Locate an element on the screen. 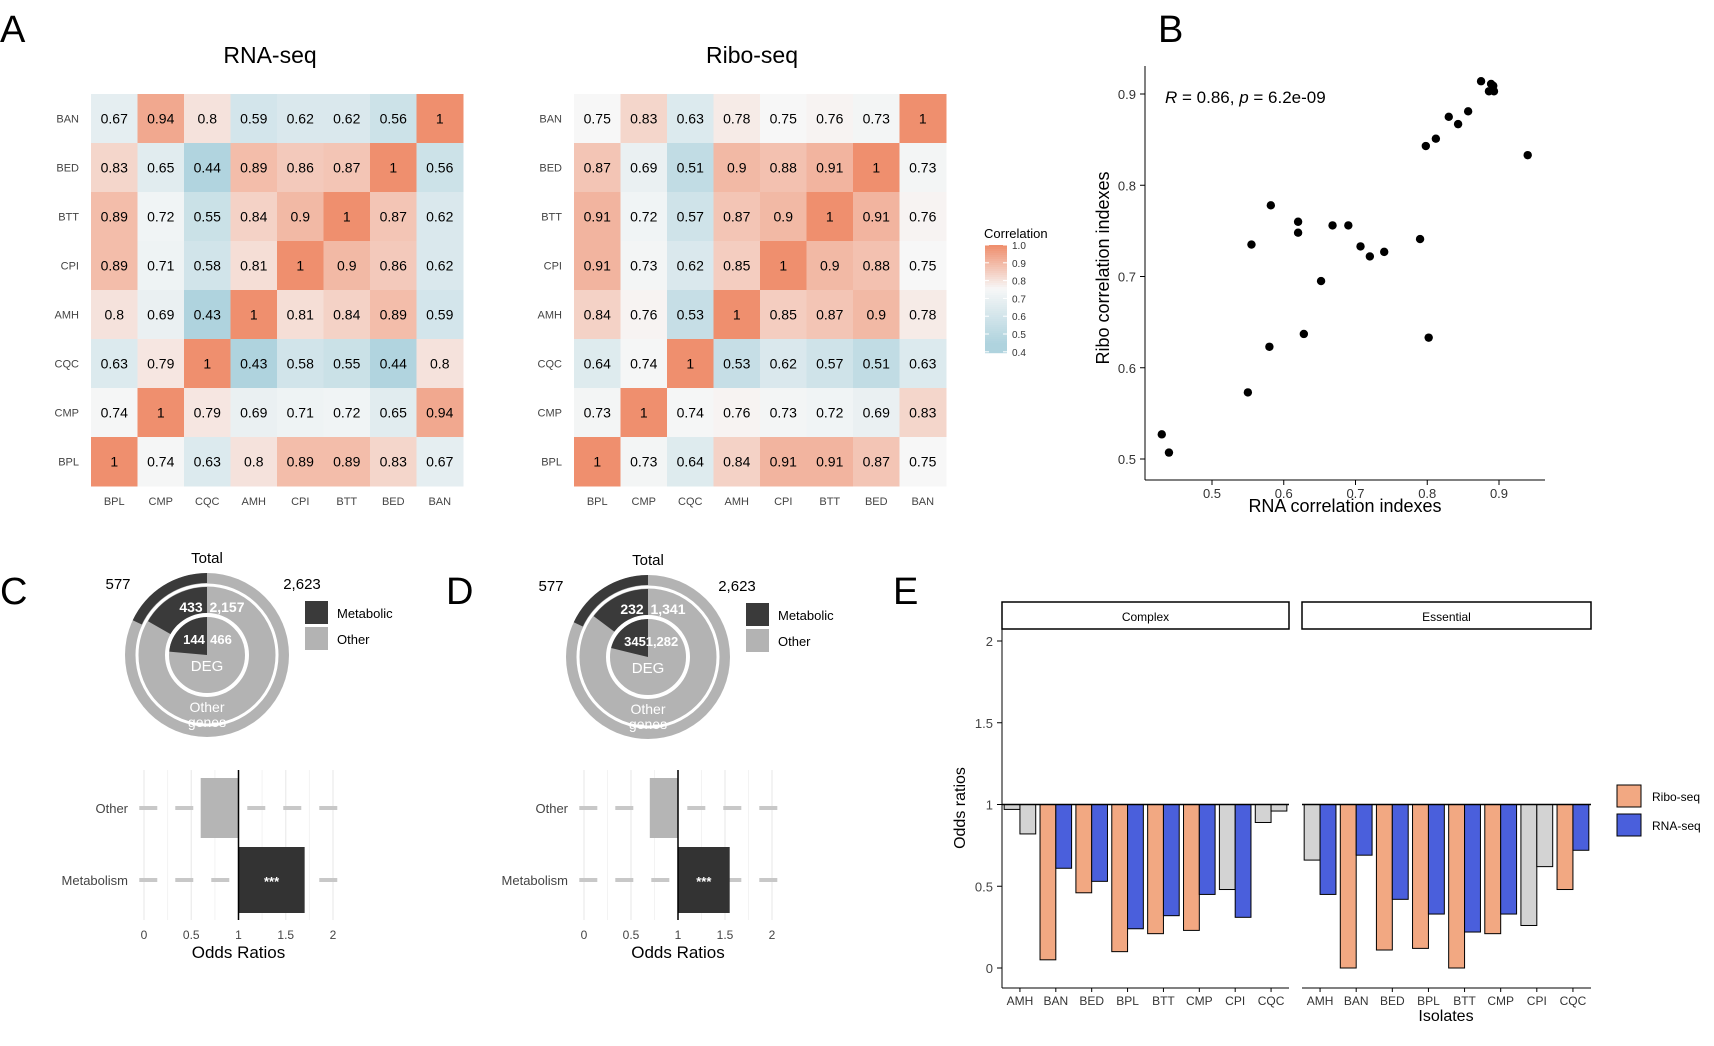  heatmap-cell-value: 0.86 is located at coordinates (393, 266).